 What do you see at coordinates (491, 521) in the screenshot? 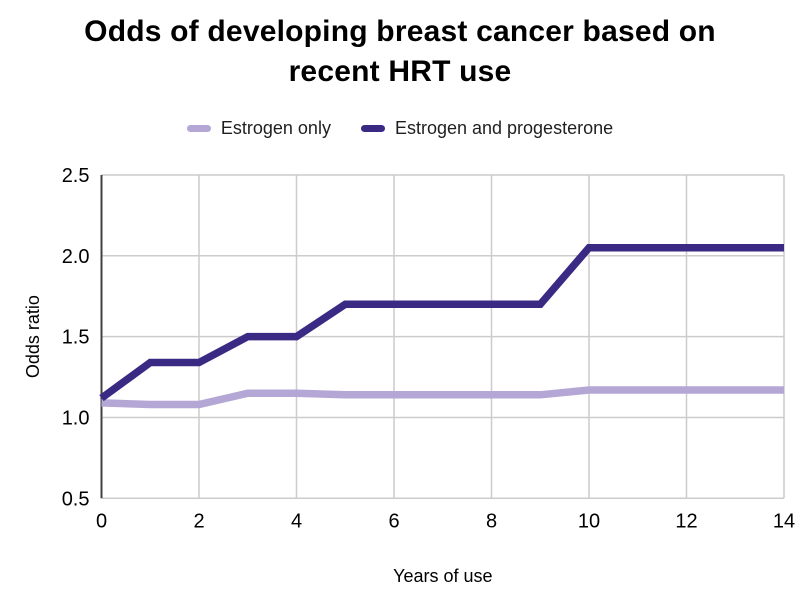
I see `x-tick-label: 8` at bounding box center [491, 521].